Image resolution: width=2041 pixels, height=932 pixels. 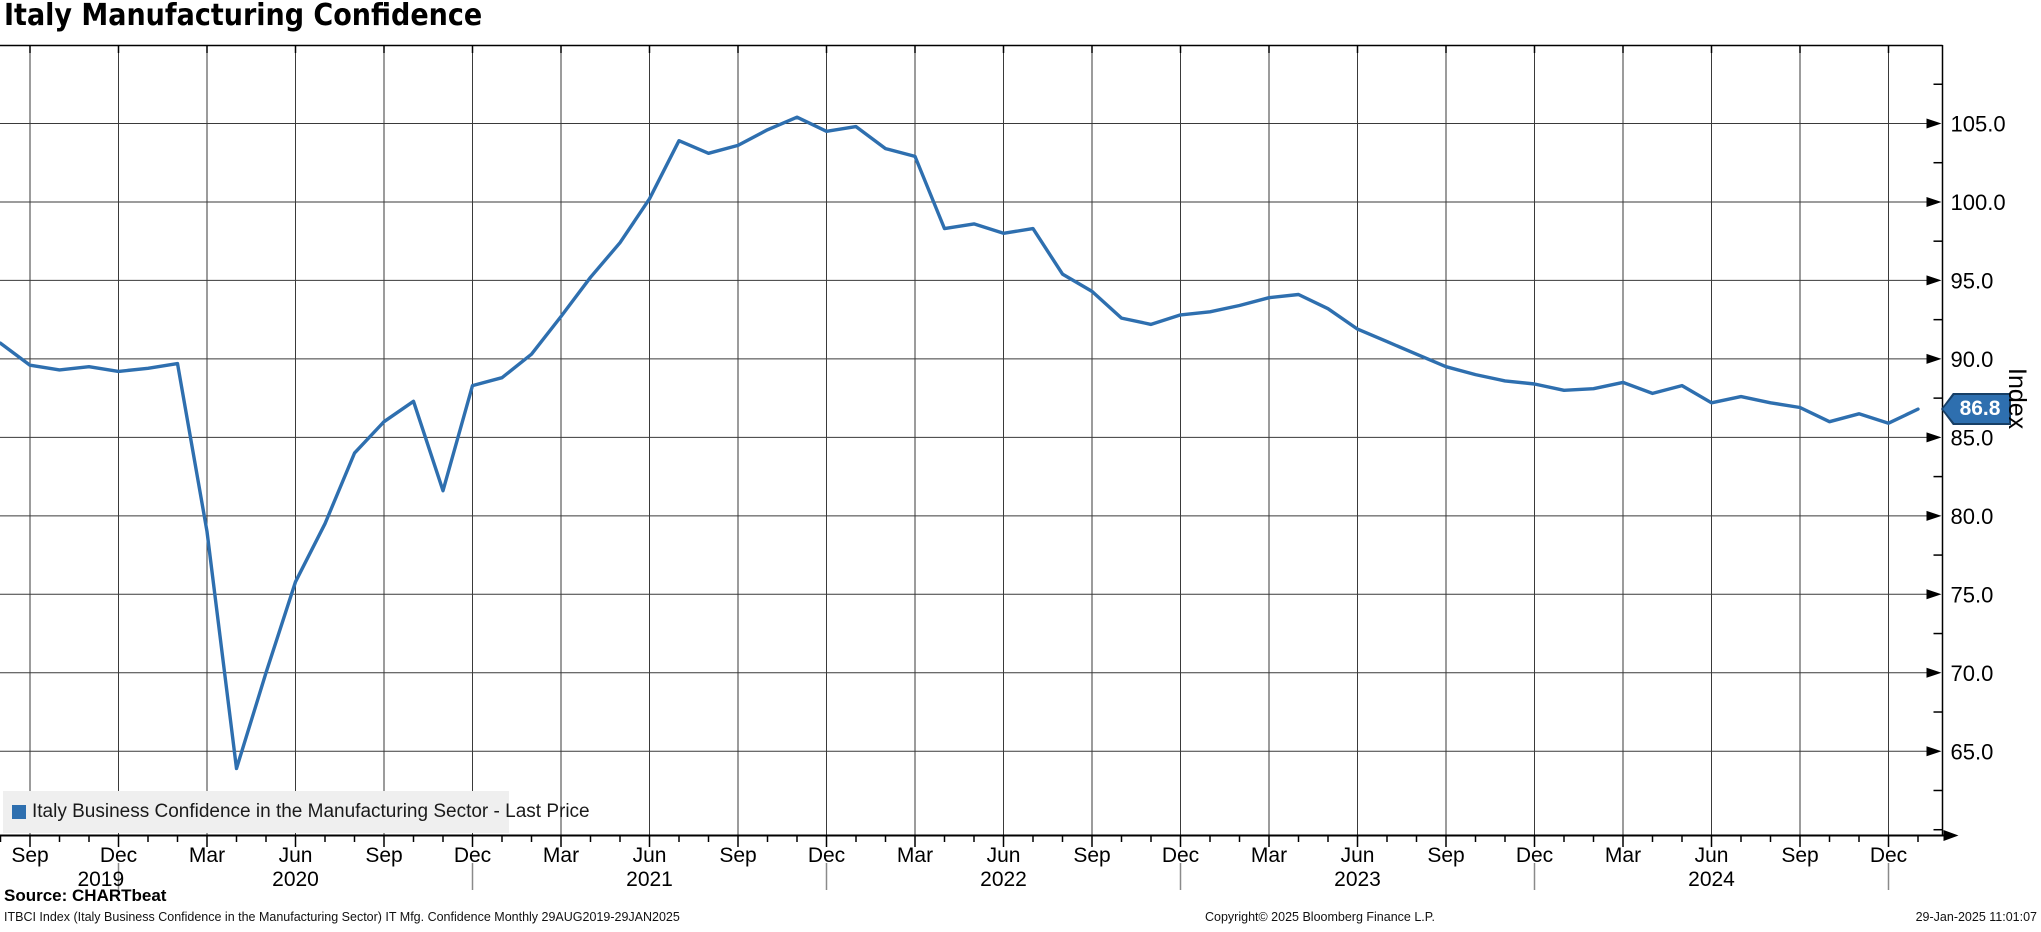 What do you see at coordinates (1978, 123) in the screenshot?
I see `y-tick-label: 105.0` at bounding box center [1978, 123].